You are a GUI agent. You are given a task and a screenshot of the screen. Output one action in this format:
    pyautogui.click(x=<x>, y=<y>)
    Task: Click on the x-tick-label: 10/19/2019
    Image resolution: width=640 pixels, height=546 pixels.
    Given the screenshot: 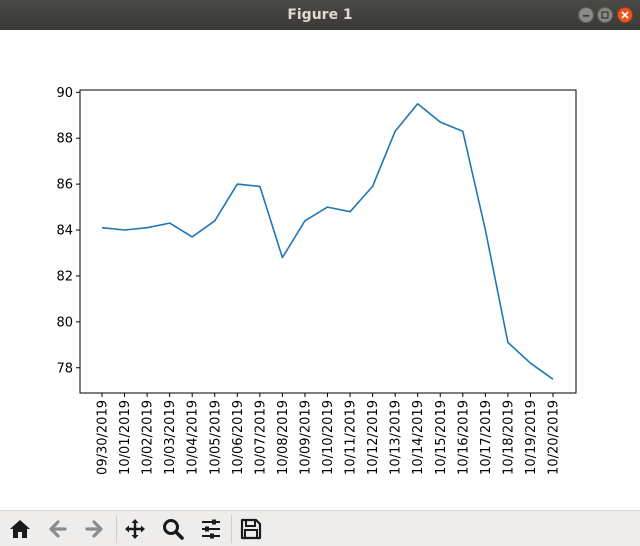 What is the action you would take?
    pyautogui.click(x=531, y=437)
    